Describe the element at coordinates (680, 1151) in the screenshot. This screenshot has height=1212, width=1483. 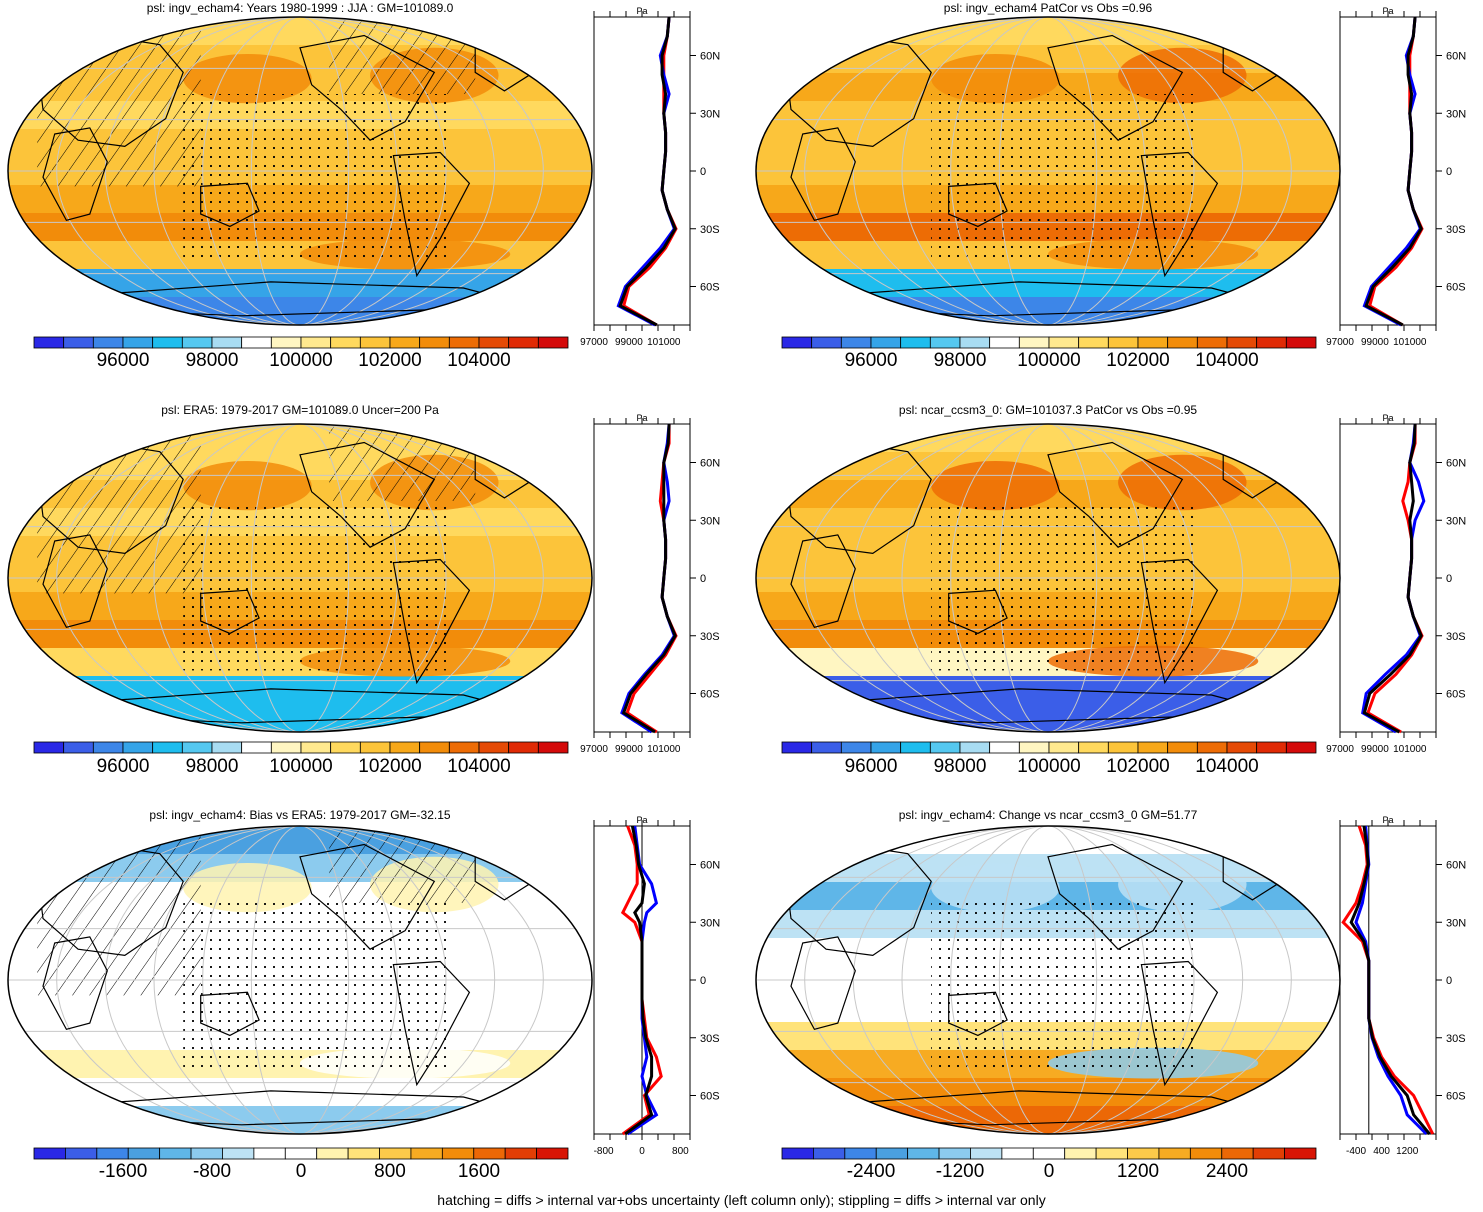
I see `zonal-xtick-label: 800` at that location.